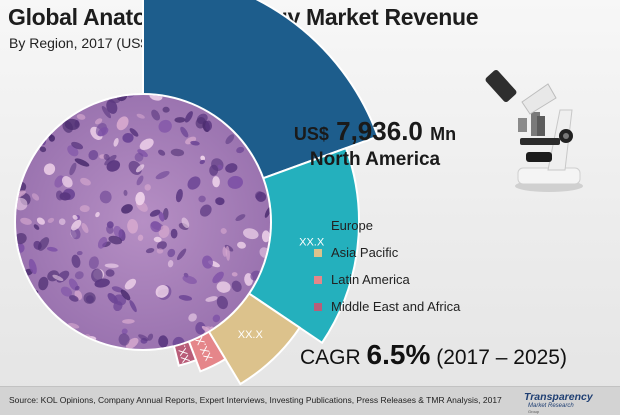  I want to click on cagr-value: 6.5%, so click(398, 354).